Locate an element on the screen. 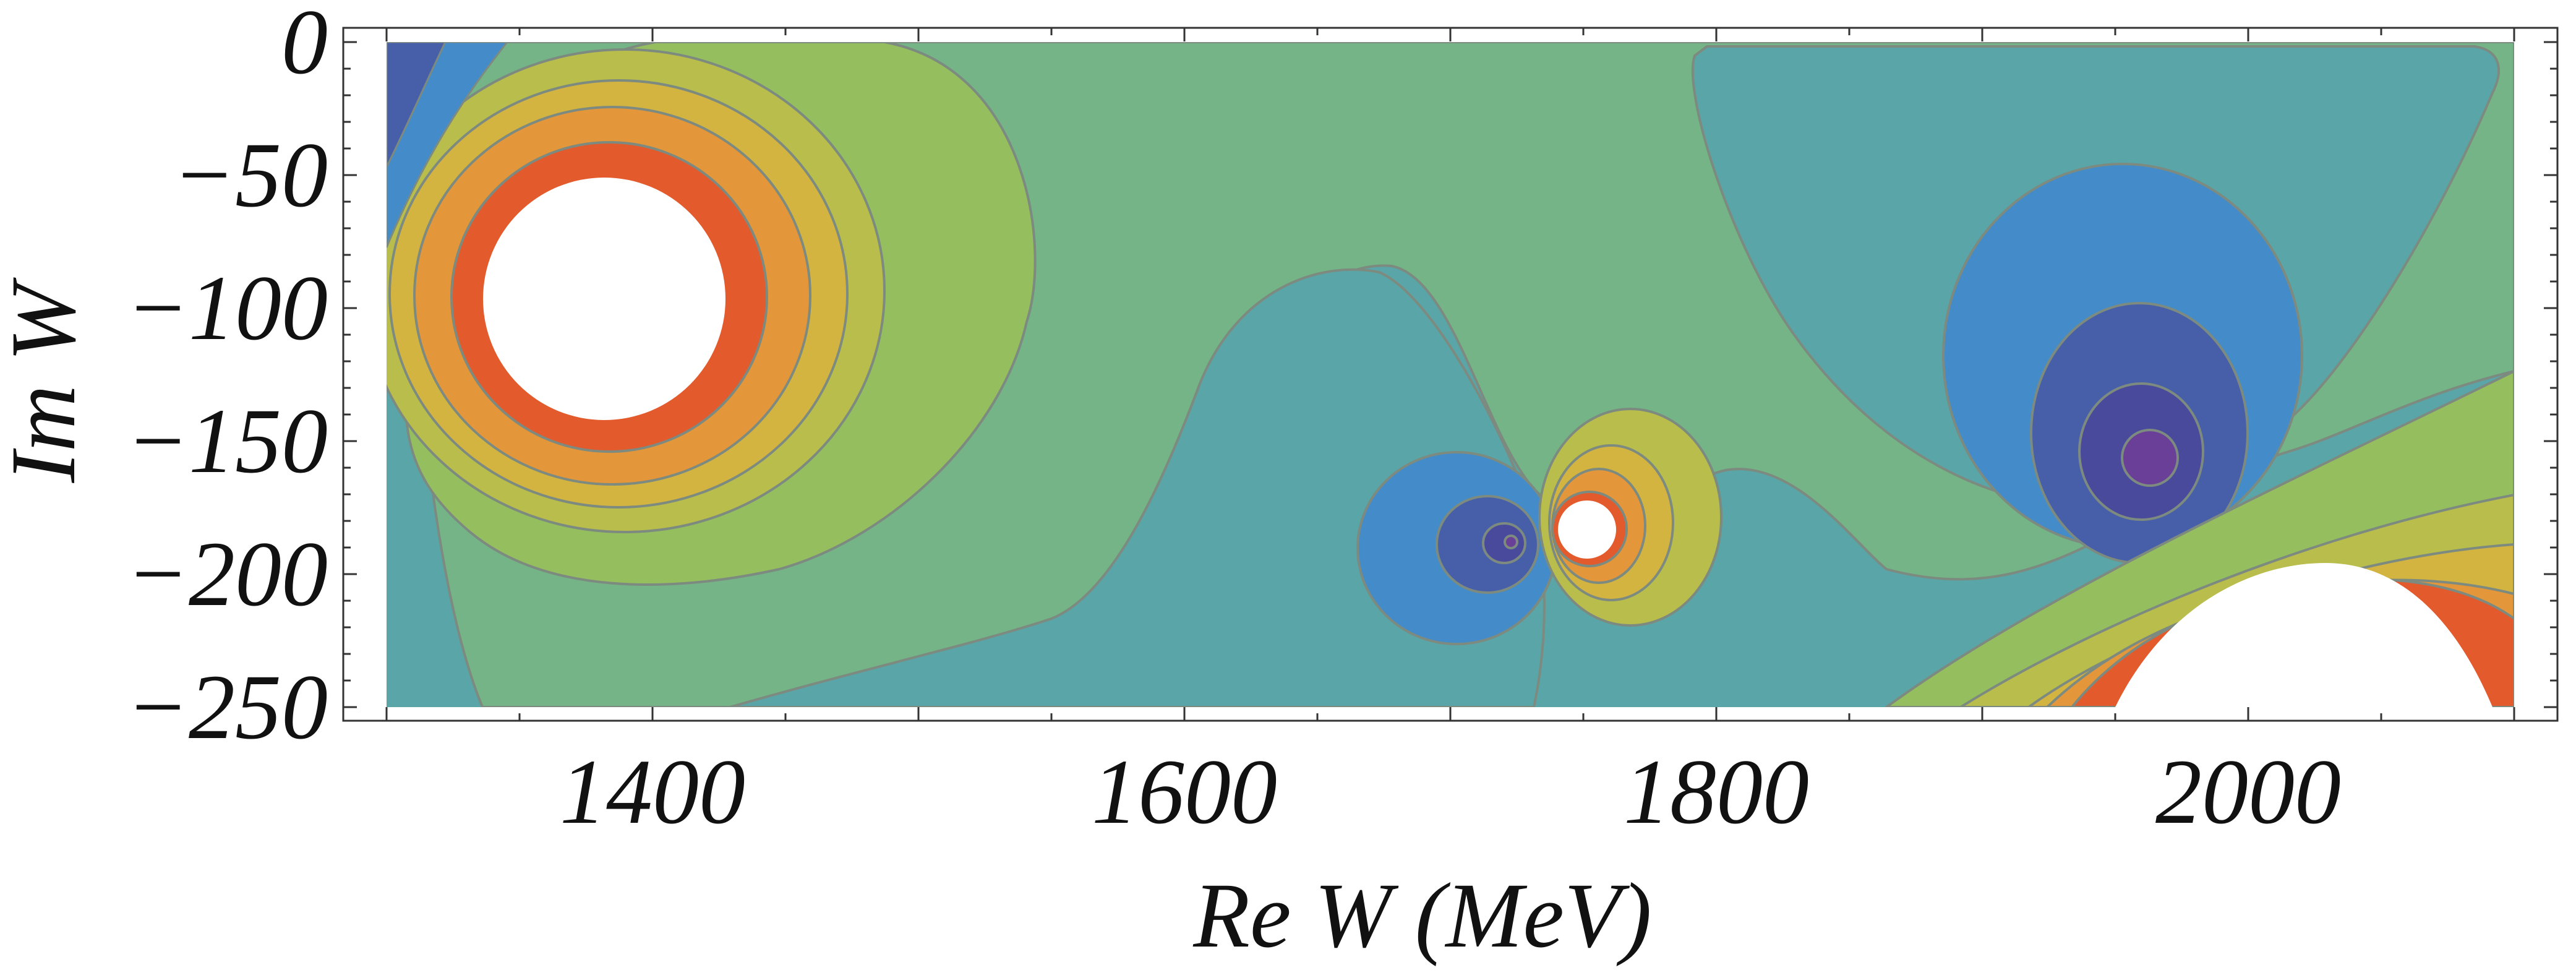  x-tick-label: 1400 is located at coordinates (653, 792).